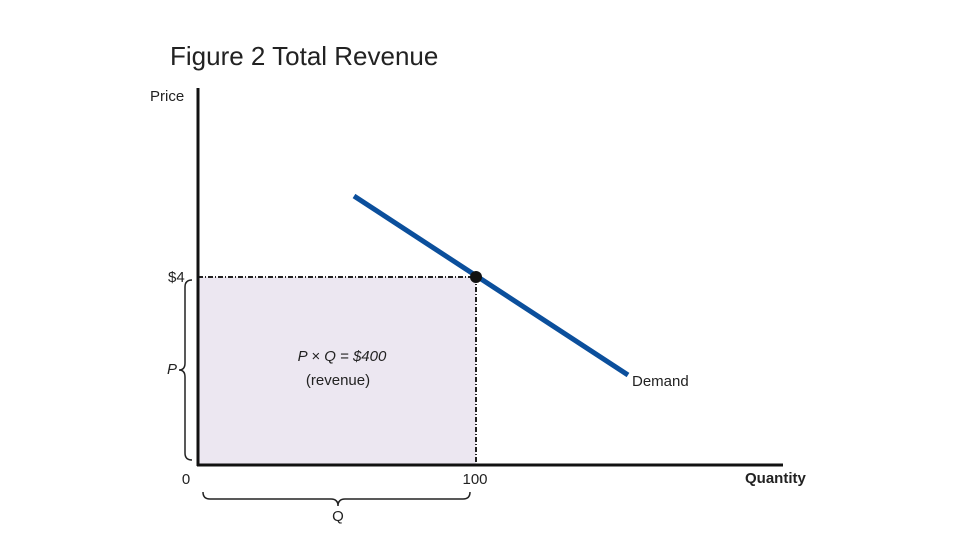 The image size is (960, 540). What do you see at coordinates (342, 356) in the screenshot?
I see `revenue-label: P × Q = $400` at bounding box center [342, 356].